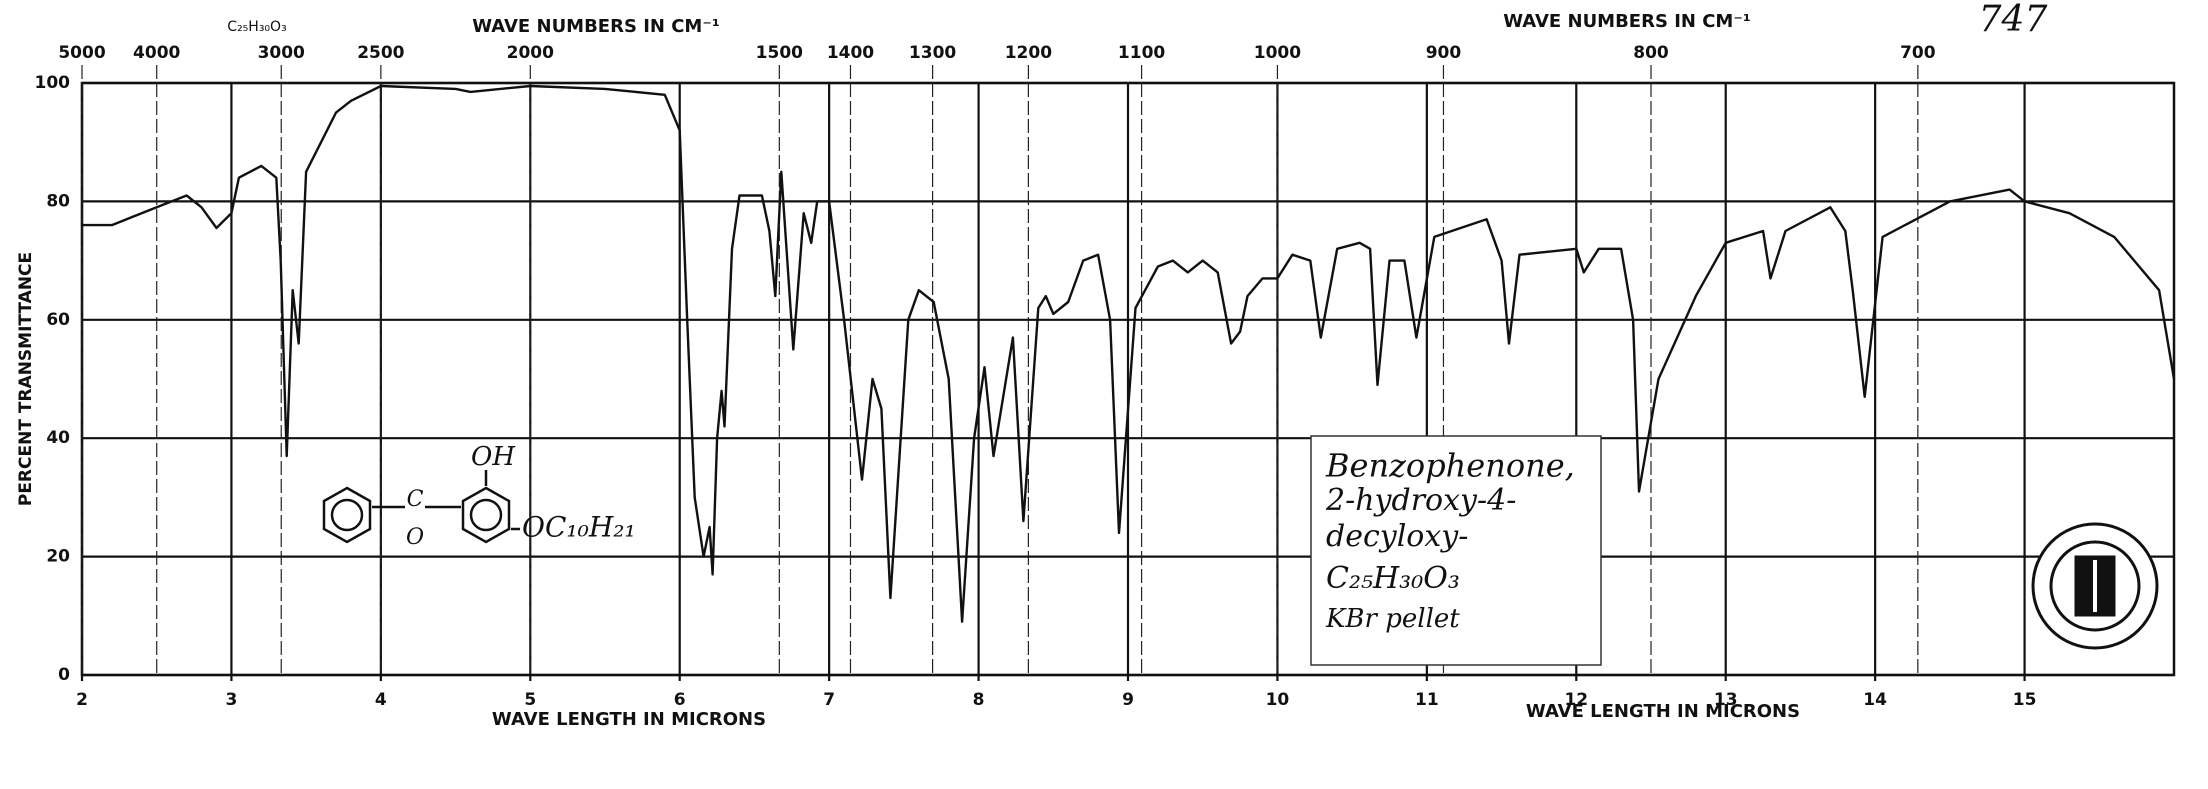 The image size is (2208, 789). Describe the element at coordinates (1420, 500) in the screenshot. I see `annotation-line: 2-hydroxy-4-` at that location.